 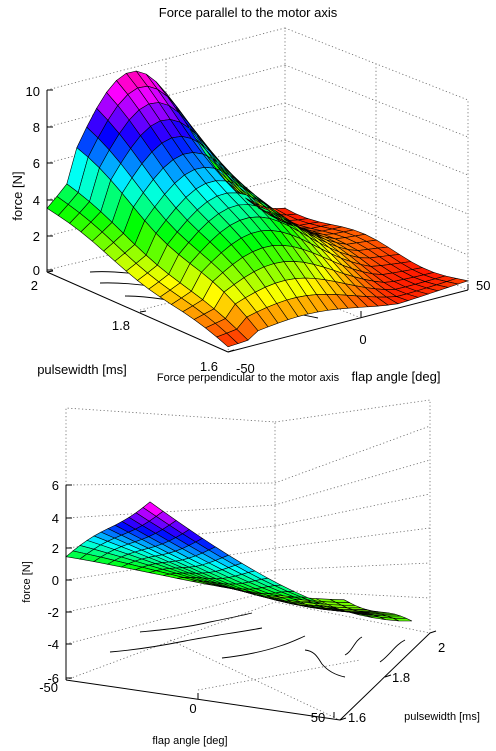 What do you see at coordinates (396, 376) in the screenshot?
I see `top-x-label: flap angle [deg]` at bounding box center [396, 376].